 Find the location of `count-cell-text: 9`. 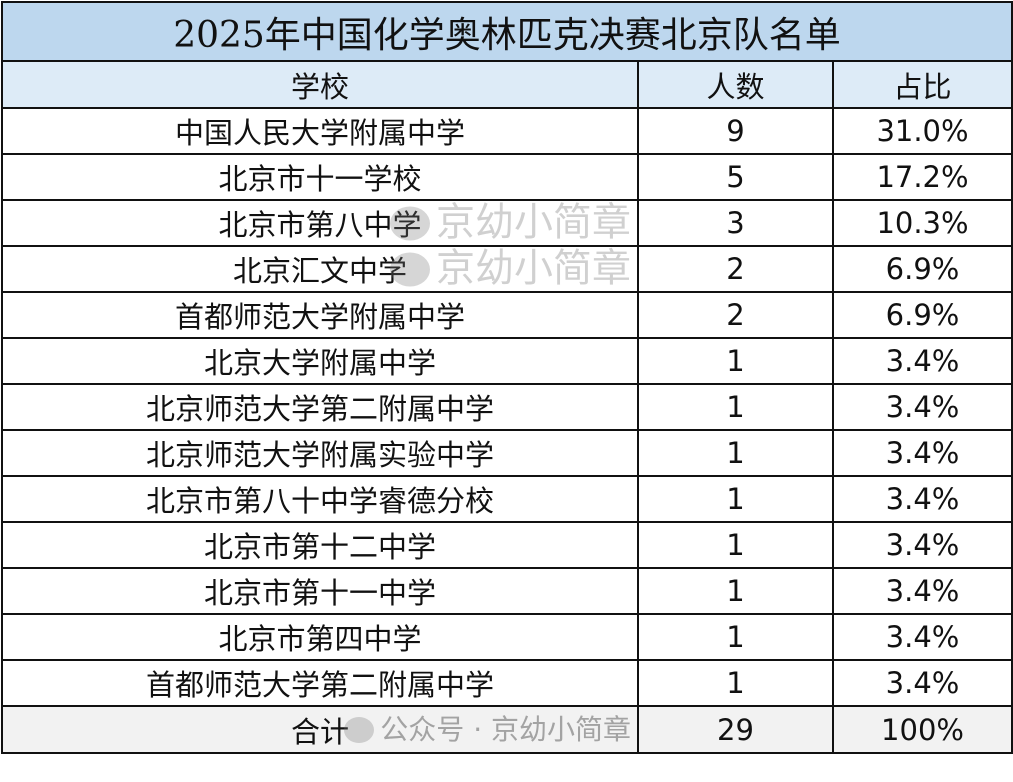

count-cell-text: 9 is located at coordinates (735, 131).